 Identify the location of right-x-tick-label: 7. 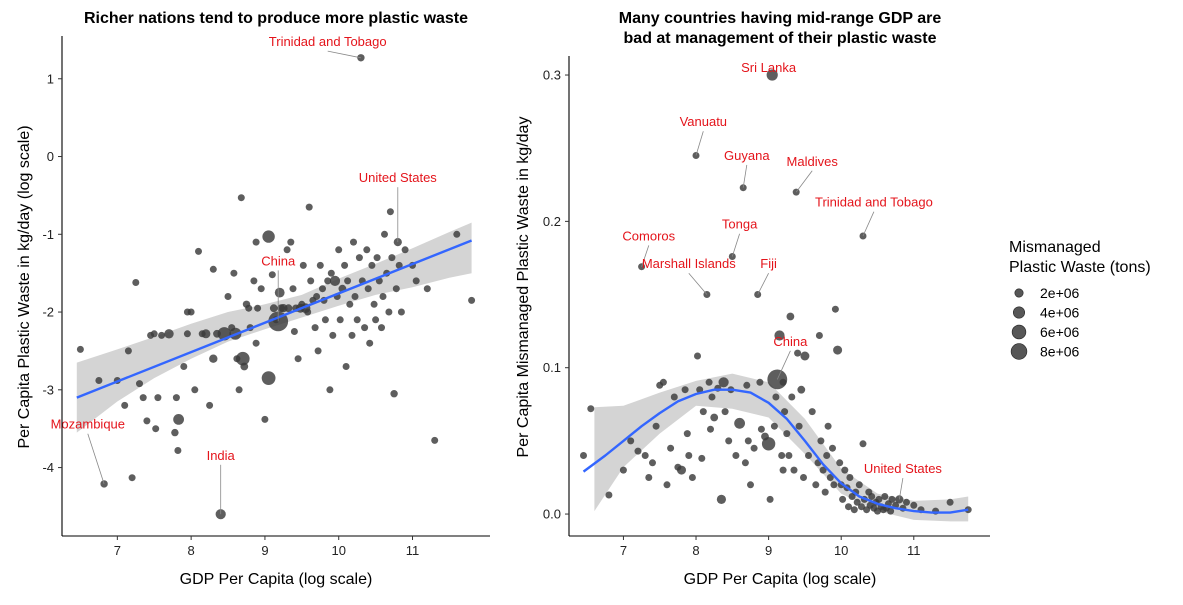
(623, 550).